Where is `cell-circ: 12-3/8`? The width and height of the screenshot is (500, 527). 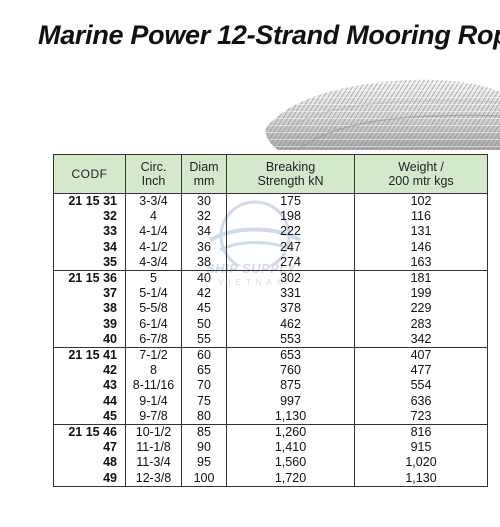
cell-circ: 12-3/8 is located at coordinates (153, 478).